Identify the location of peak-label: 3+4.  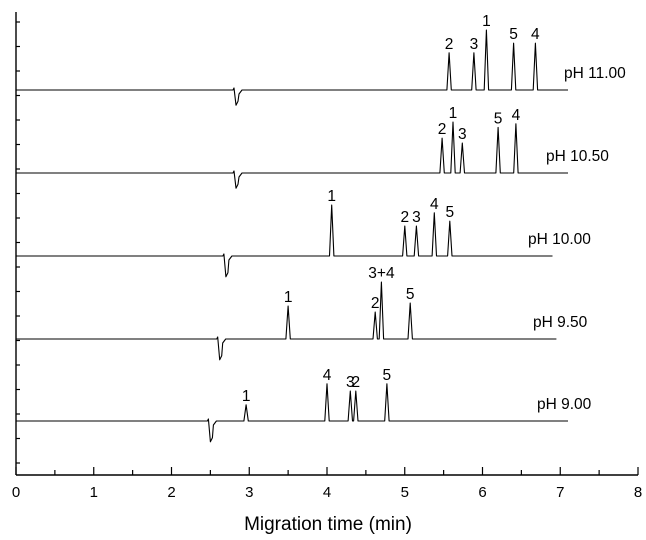
(381, 273).